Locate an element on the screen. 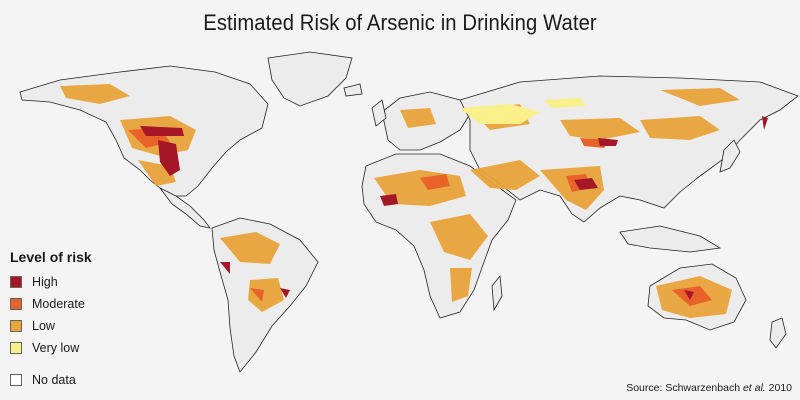 The height and width of the screenshot is (400, 800). central-america is located at coordinates (185, 208).